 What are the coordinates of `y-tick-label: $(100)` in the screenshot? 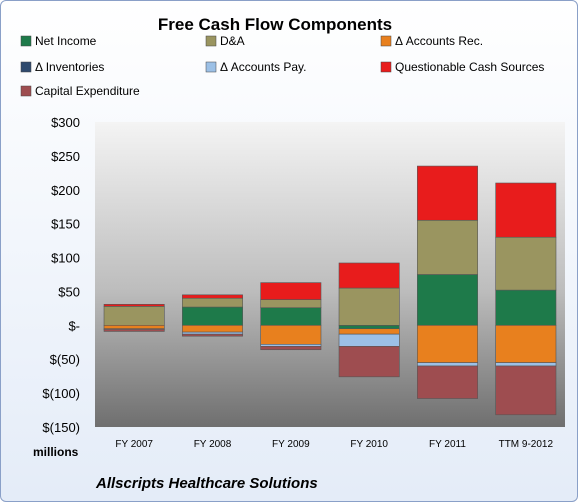 It's located at (61, 393).